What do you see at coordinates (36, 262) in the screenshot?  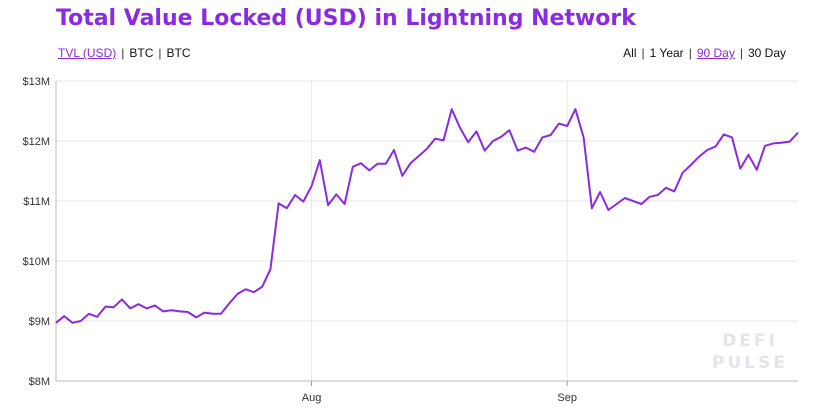 I see `y-tick-label: $10M` at bounding box center [36, 262].